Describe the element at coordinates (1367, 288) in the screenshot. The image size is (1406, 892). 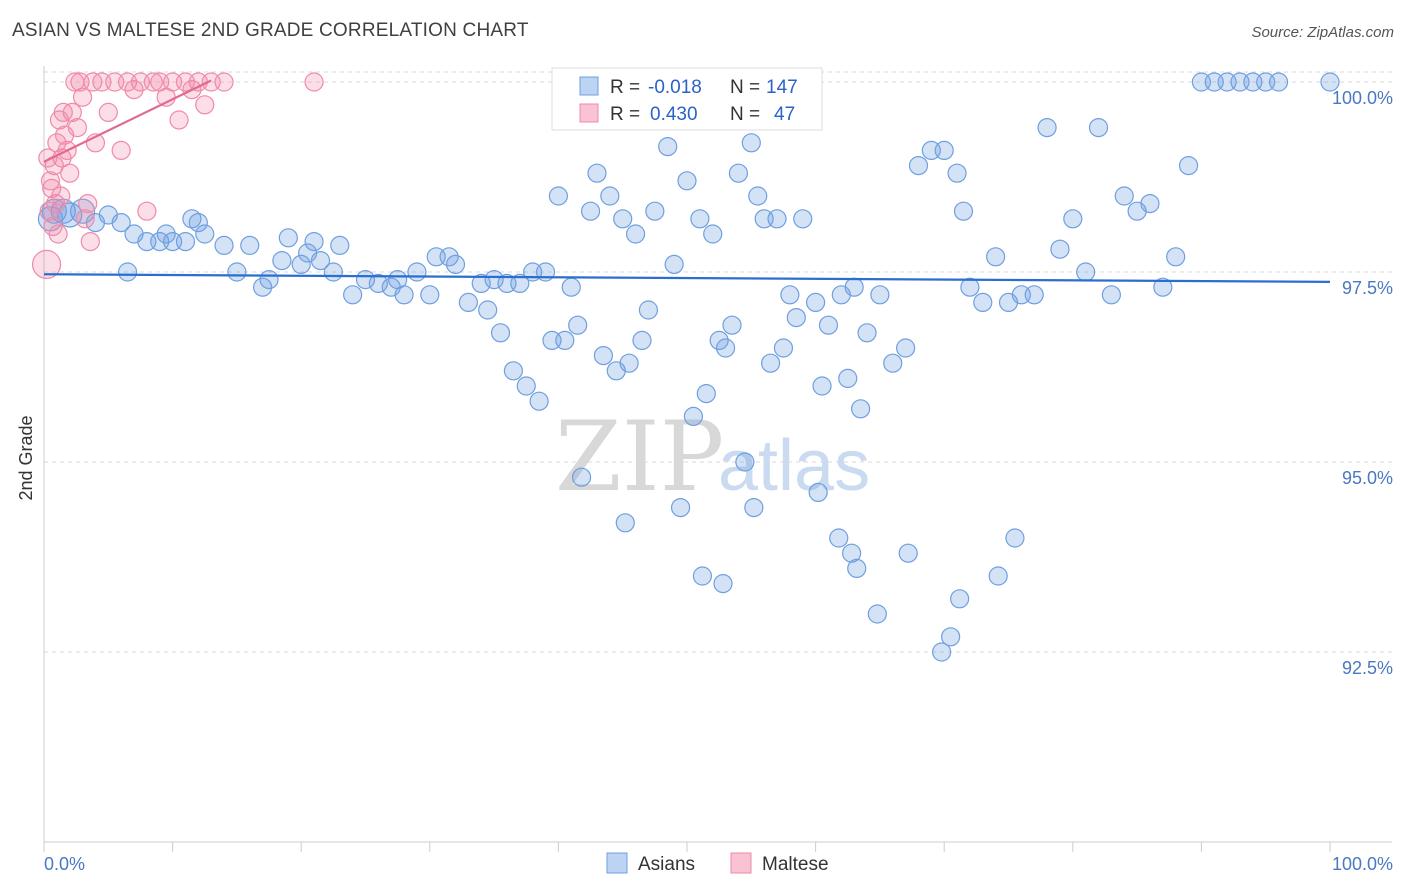
I see `y-tick-label-2: 97.5%` at that location.